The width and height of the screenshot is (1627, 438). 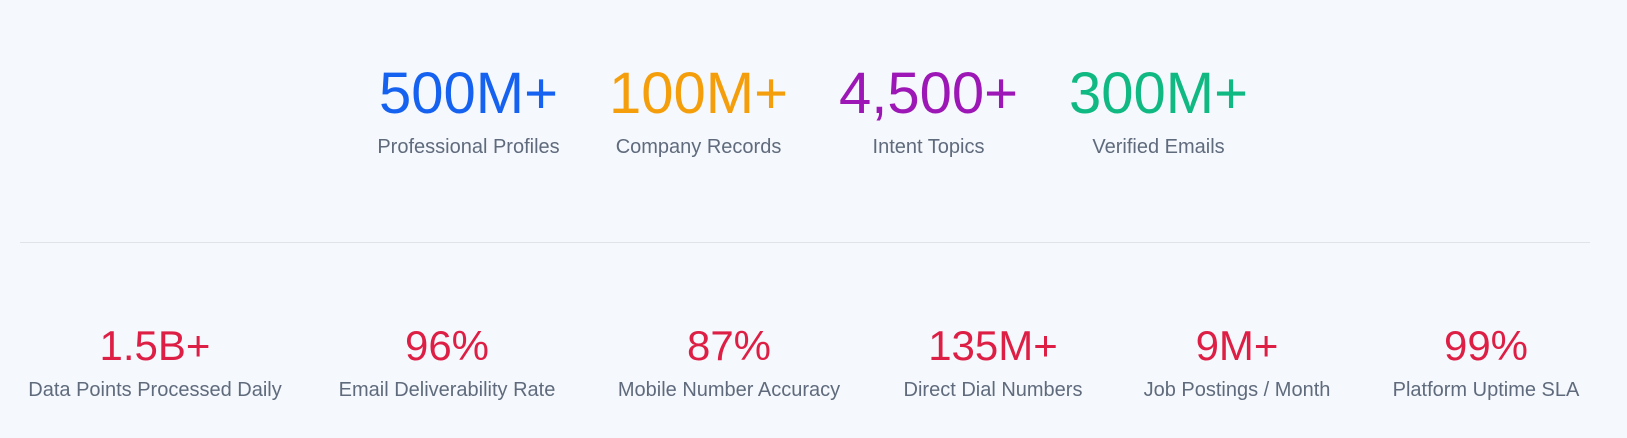 What do you see at coordinates (1237, 345) in the screenshot?
I see `stat-value: 9M+` at bounding box center [1237, 345].